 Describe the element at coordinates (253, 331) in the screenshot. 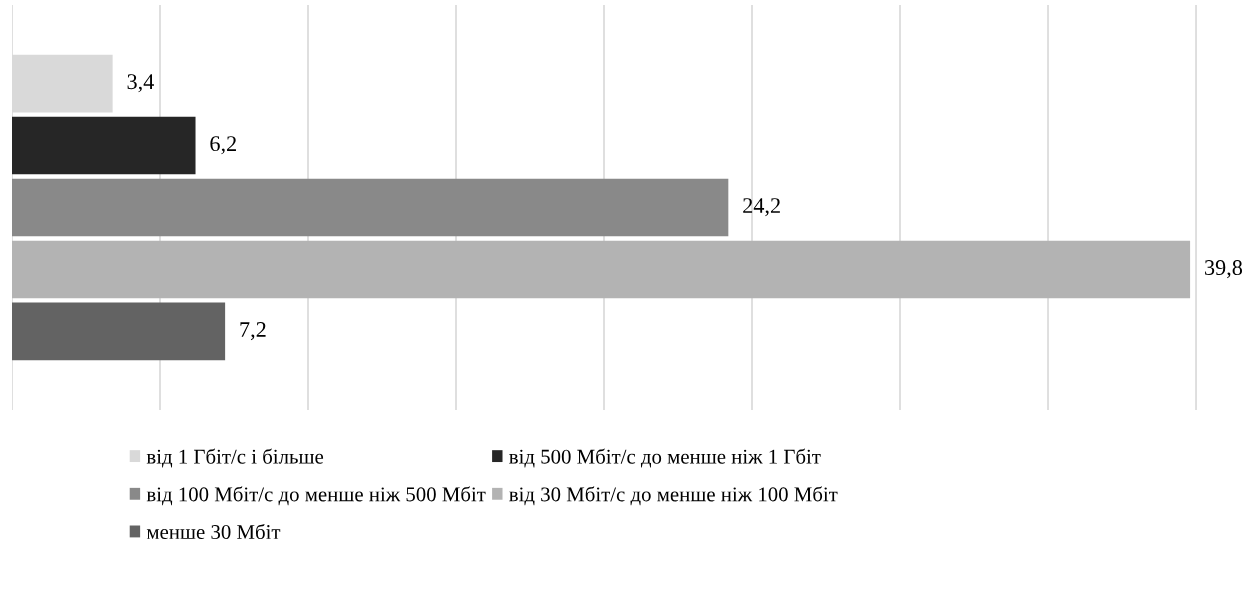

I see `data-label: 7,2` at that location.